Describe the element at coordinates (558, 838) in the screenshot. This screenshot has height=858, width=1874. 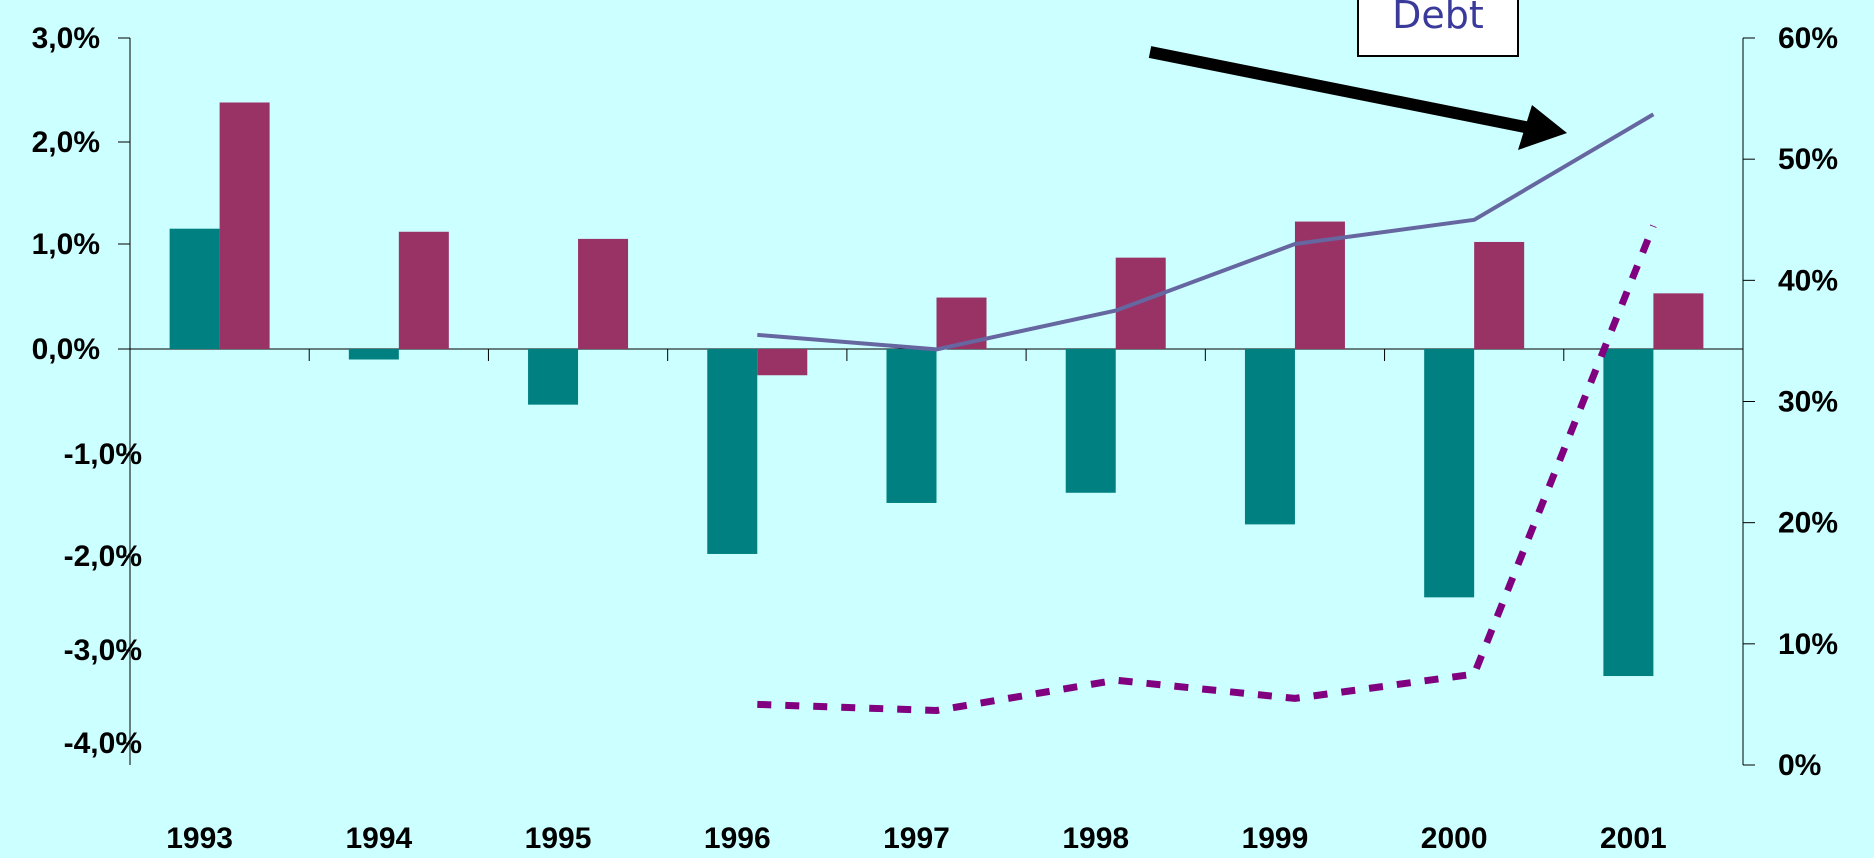
I see `category-label-1995: 1995` at that location.